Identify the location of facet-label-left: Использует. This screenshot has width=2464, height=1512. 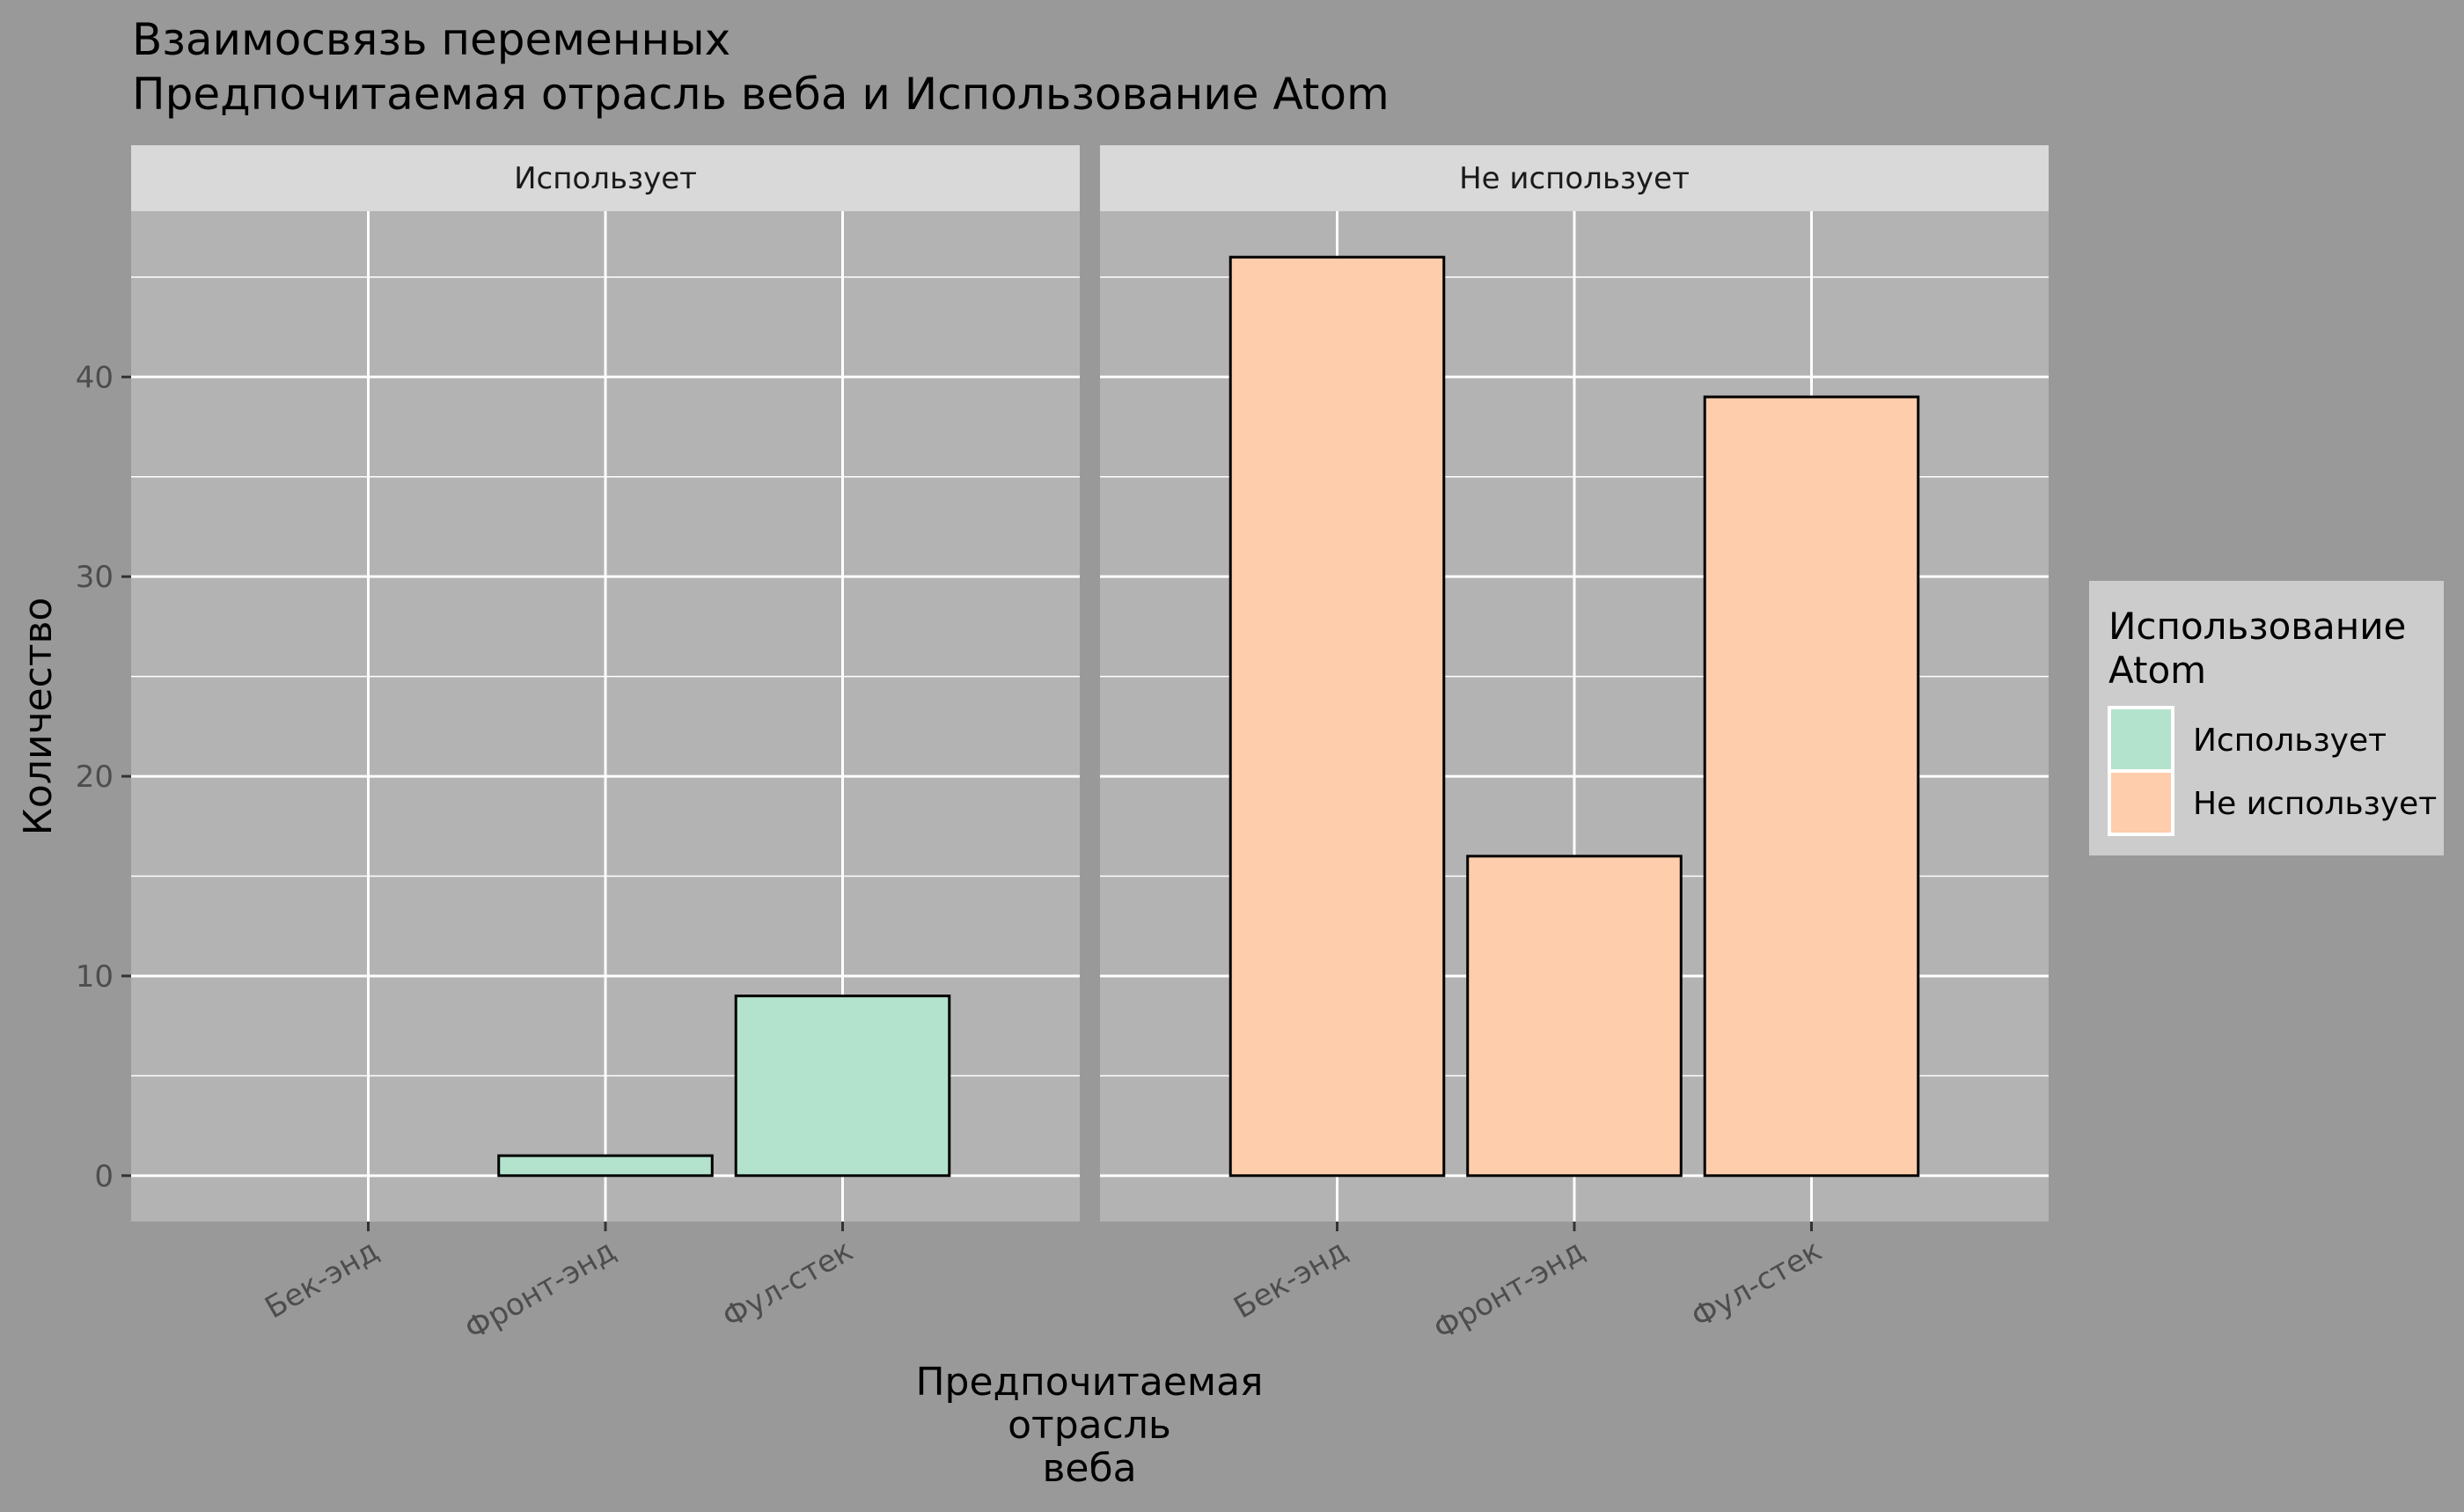
(605, 179).